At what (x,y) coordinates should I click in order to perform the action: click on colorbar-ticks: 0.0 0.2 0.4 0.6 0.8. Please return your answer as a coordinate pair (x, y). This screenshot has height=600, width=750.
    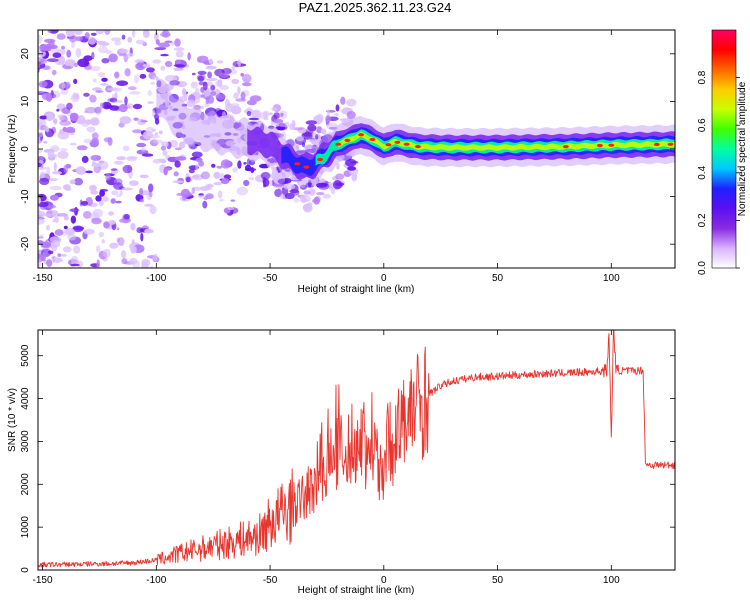
    Looking at the image, I should click on (718, 172).